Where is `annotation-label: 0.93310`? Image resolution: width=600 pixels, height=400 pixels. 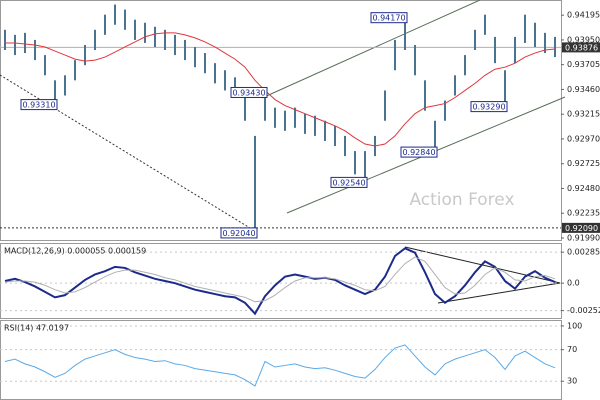
annotation-label: 0.93310 is located at coordinates (38, 105).